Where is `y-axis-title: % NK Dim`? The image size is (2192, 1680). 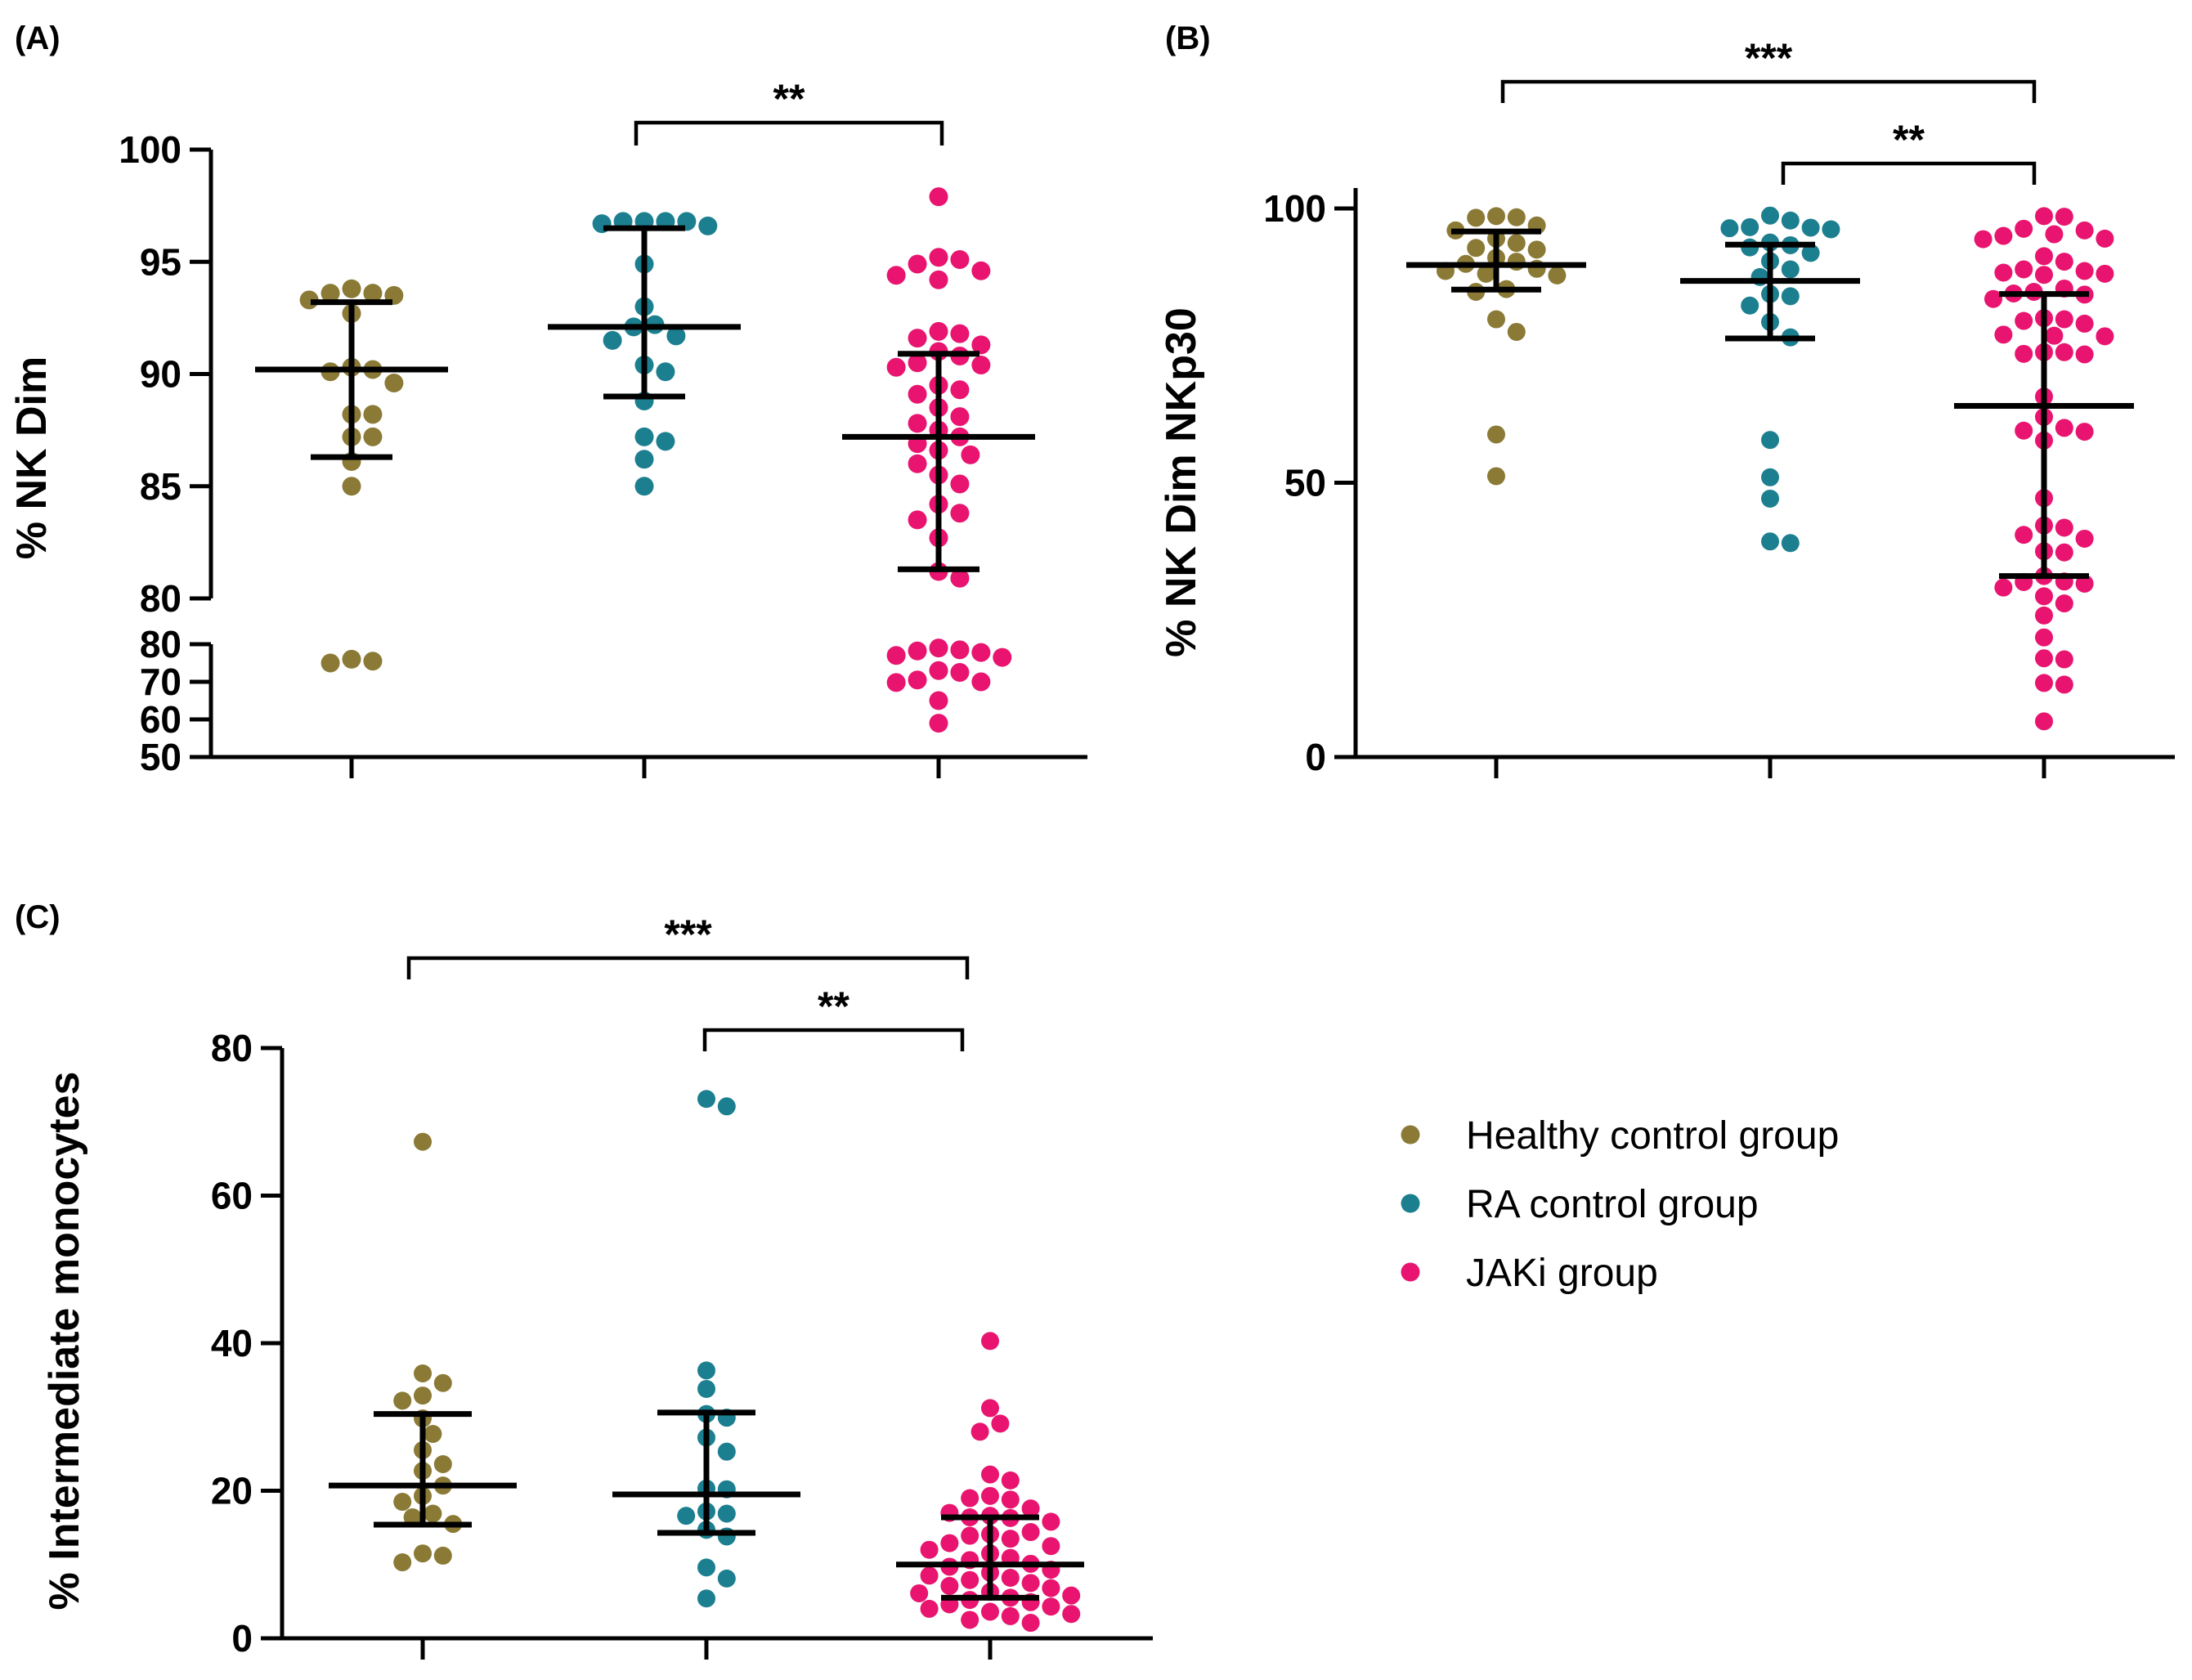
y-axis-title: % NK Dim is located at coordinates (32, 458).